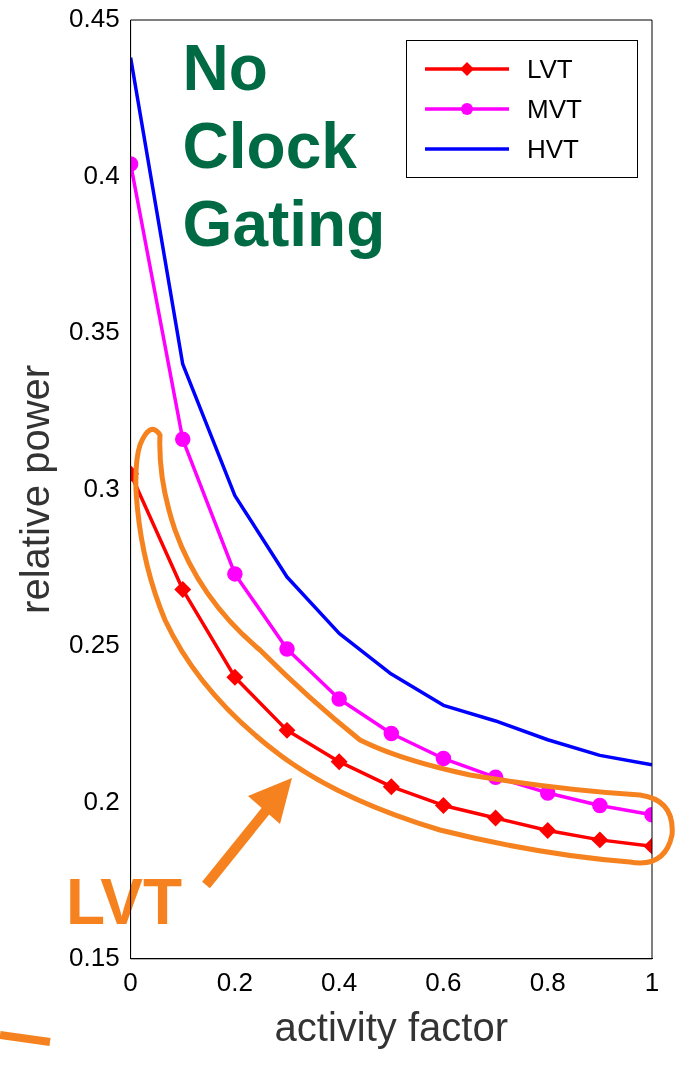 The width and height of the screenshot is (676, 1068). What do you see at coordinates (339, 981) in the screenshot?
I see `x-tick-label: 0.4` at bounding box center [339, 981].